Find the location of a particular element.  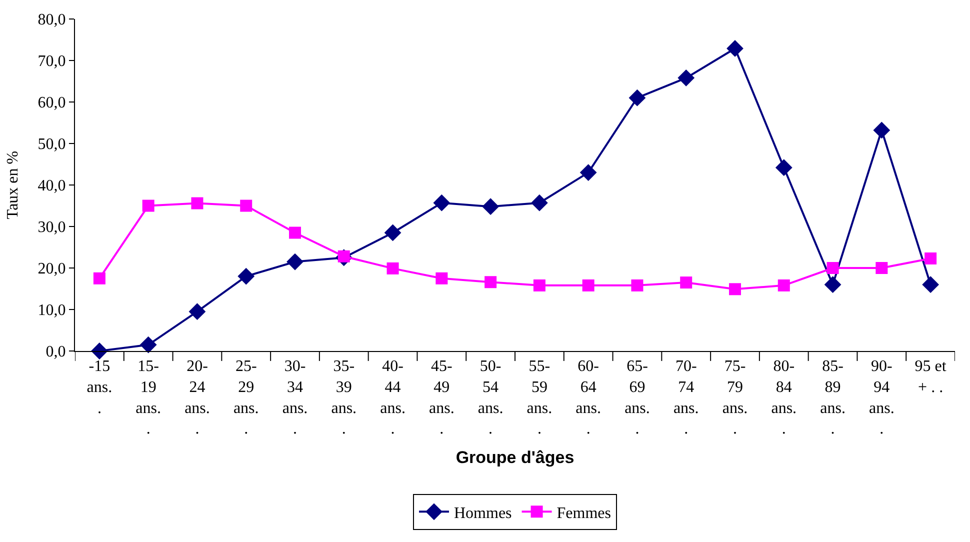

y-axis-title: Taux en % is located at coordinates (13, 185).